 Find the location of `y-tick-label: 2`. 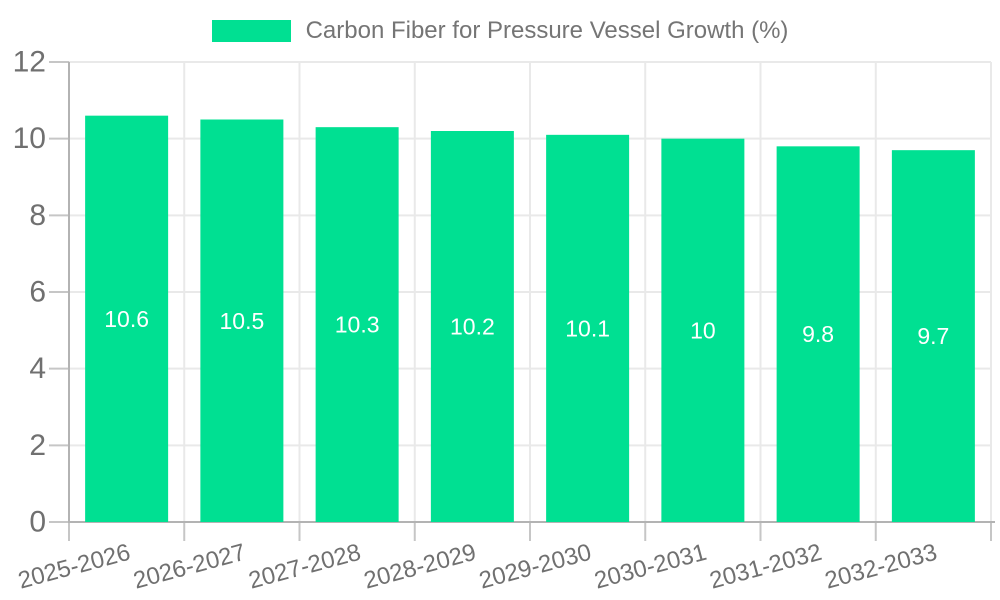

y-tick-label: 2 is located at coordinates (37, 445).